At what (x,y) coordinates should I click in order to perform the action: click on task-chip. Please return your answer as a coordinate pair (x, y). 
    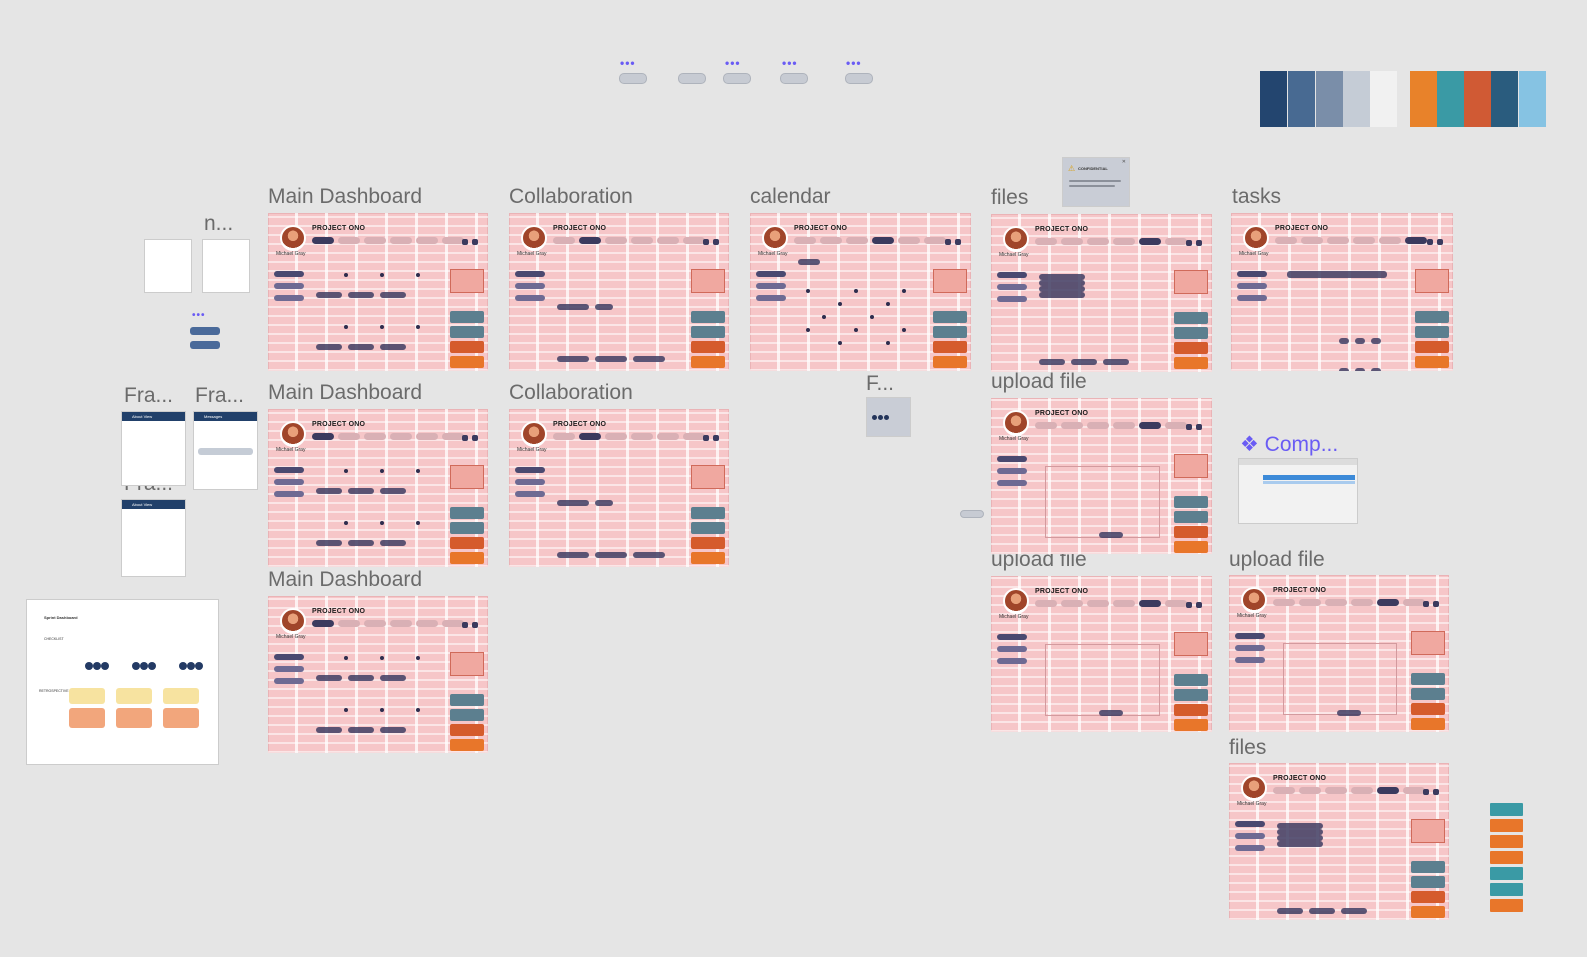
    Looking at the image, I should click on (1360, 341).